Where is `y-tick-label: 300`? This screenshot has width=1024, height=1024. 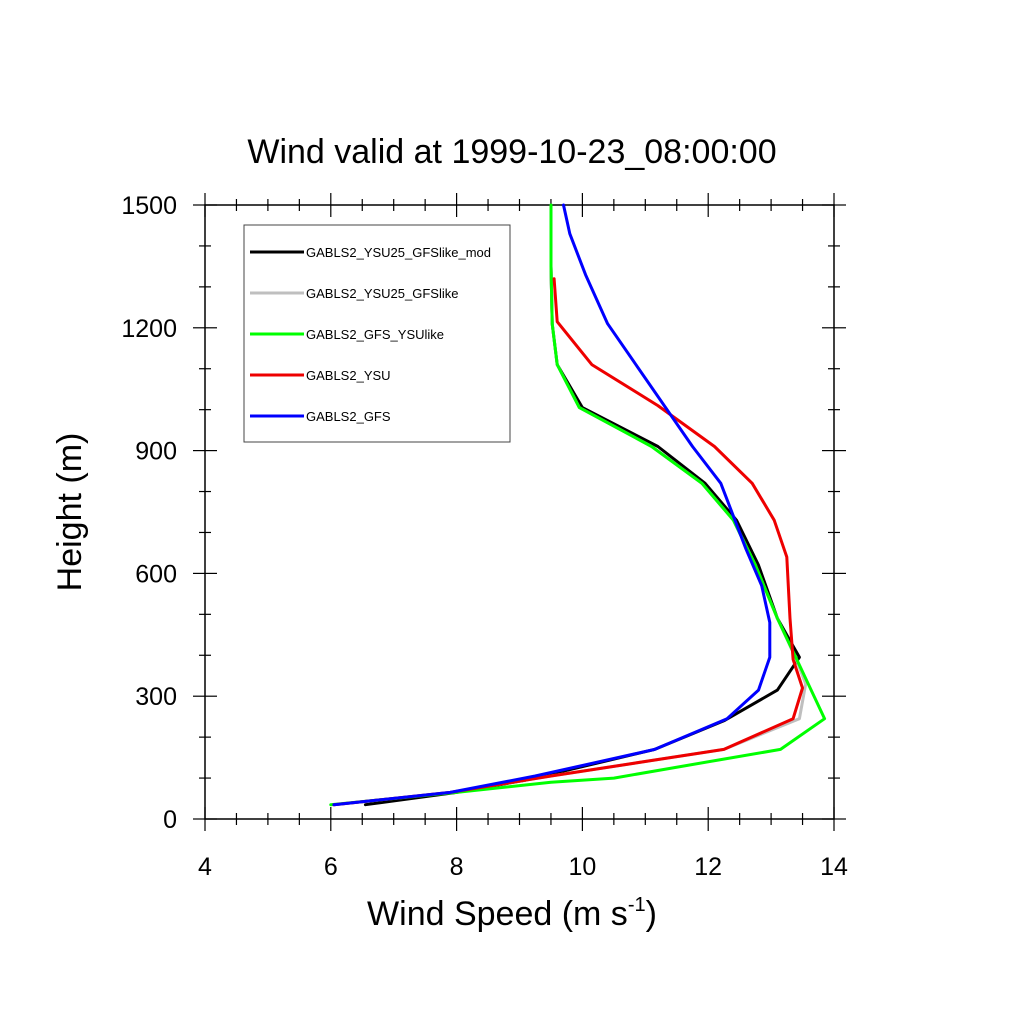 y-tick-label: 300 is located at coordinates (156, 697).